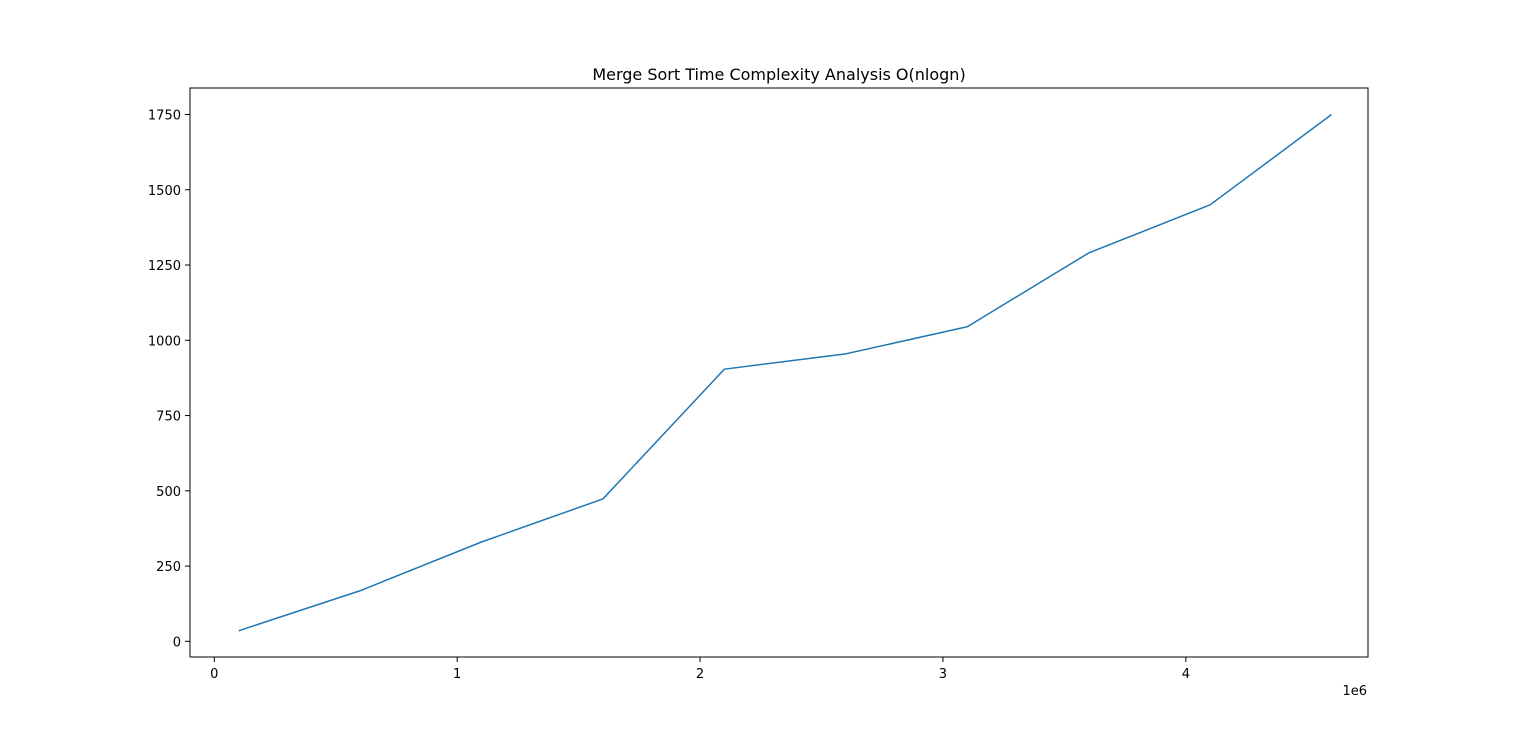 The height and width of the screenshot is (738, 1520). Describe the element at coordinates (457, 674) in the screenshot. I see `x-tick-label: 1` at that location.